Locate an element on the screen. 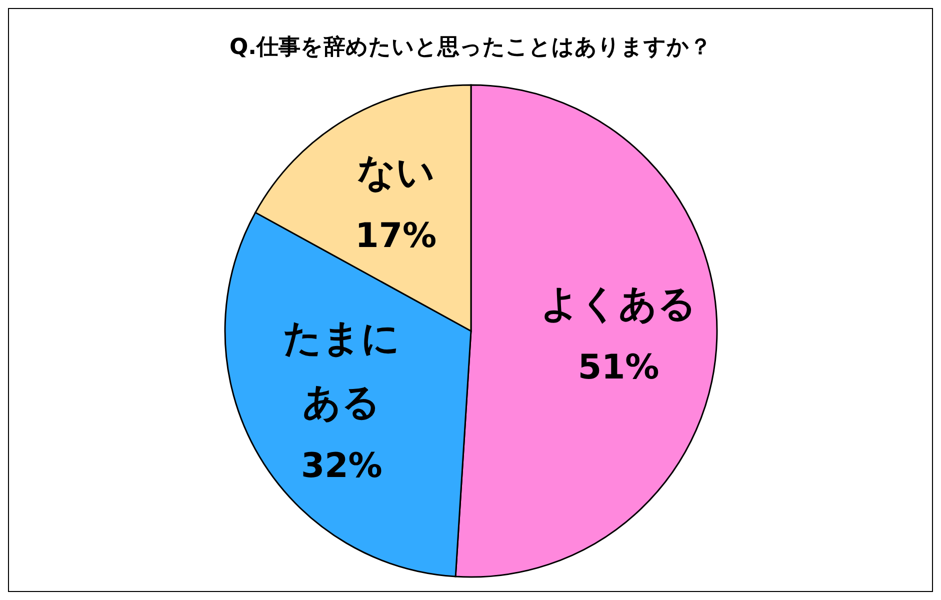 Image resolution: width=941 pixels, height=600 pixels. slice-label: たまにある is located at coordinates (341, 370).